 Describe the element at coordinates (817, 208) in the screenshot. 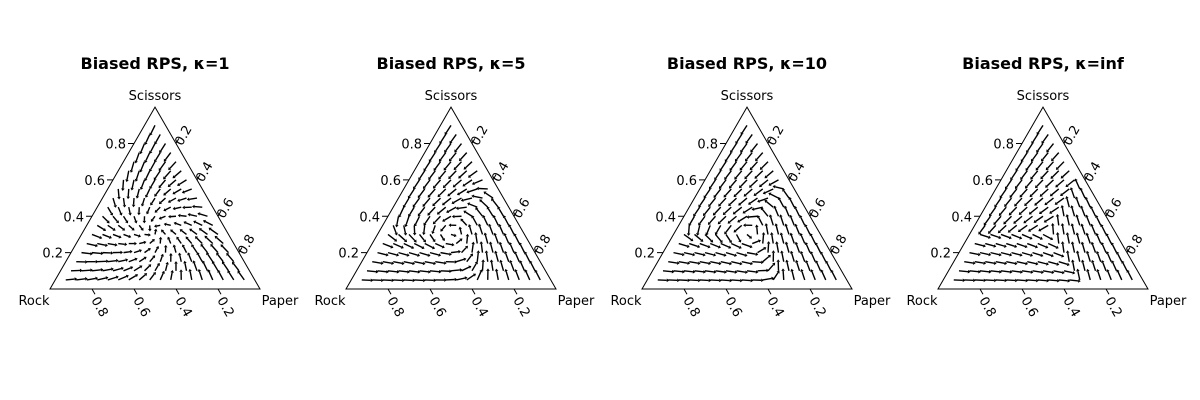

I see `right-tick-label: 0.6` at that location.